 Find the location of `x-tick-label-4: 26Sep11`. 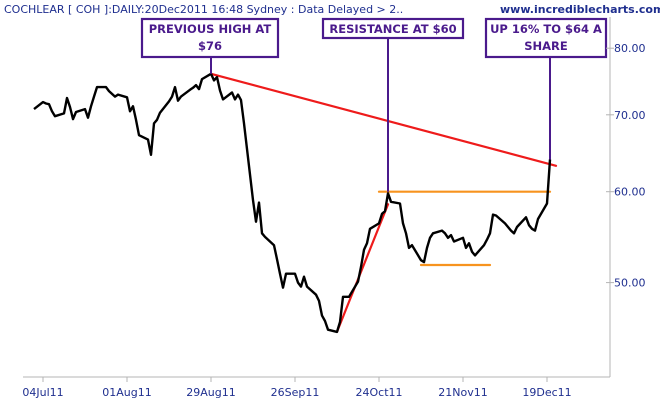

x-tick-label-4: 26Sep11 is located at coordinates (295, 392).